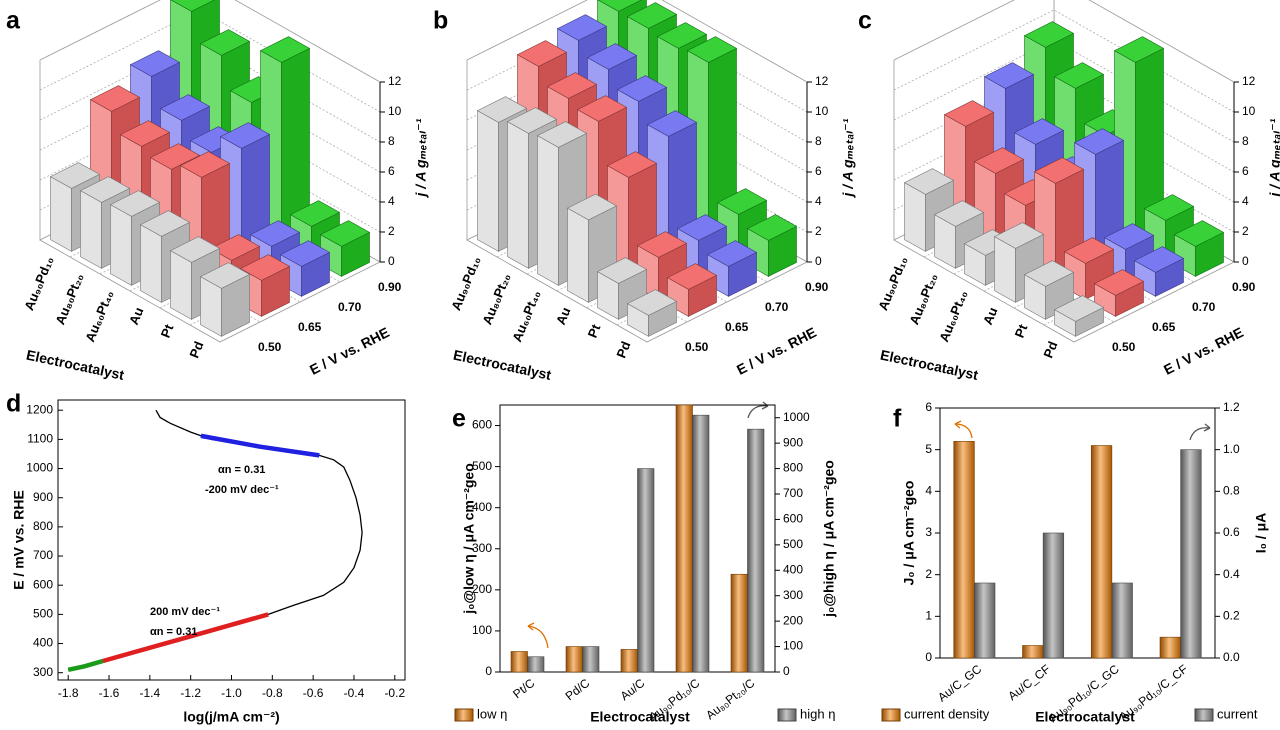 Image resolution: width=1280 pixels, height=730 pixels. I want to click on y-tick-label: 600, so click(482, 425).